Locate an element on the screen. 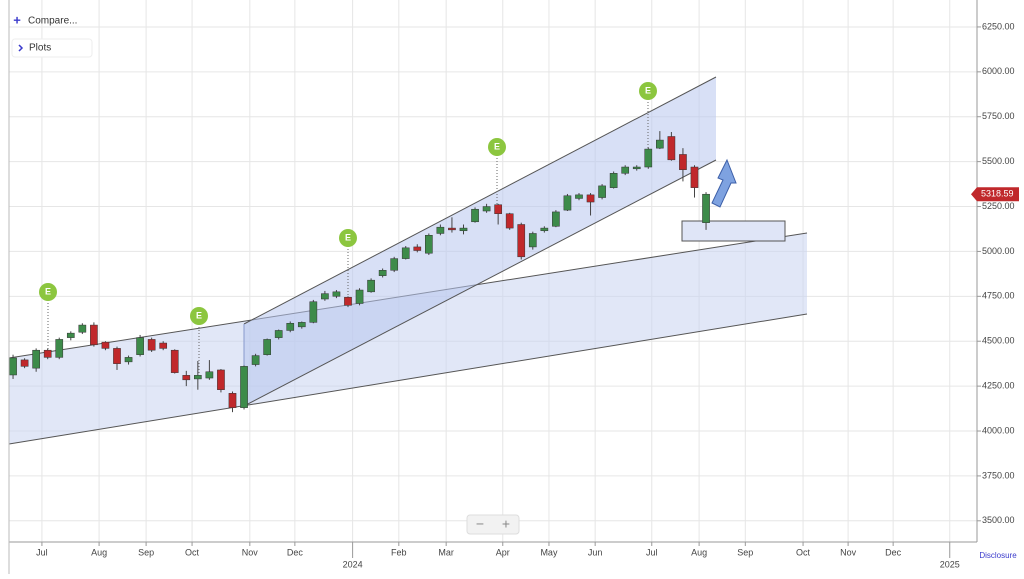 The height and width of the screenshot is (579, 1024). year-label: 2024 is located at coordinates (353, 564).